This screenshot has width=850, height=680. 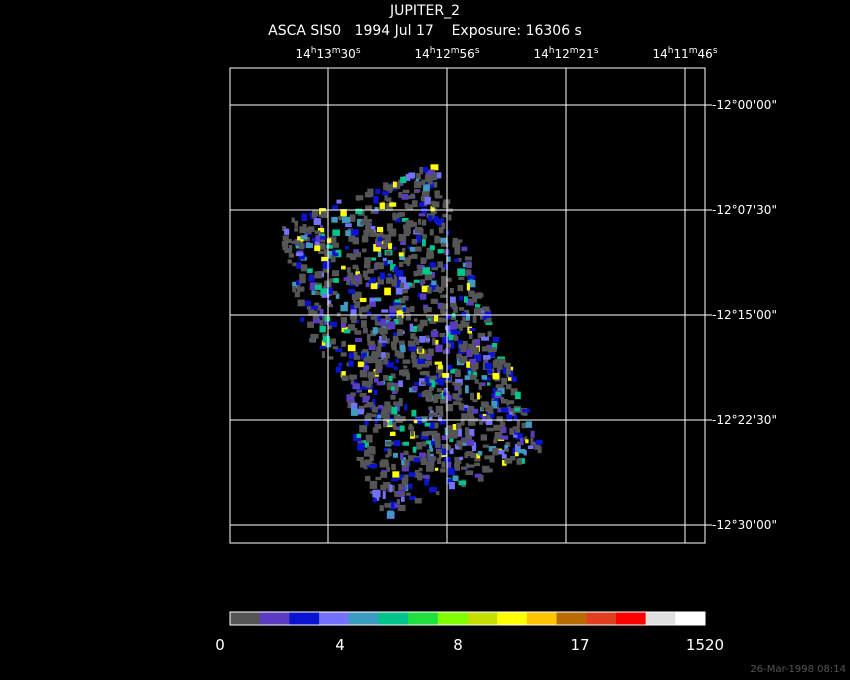 What do you see at coordinates (446, 53) in the screenshot?
I see `ra-label: 14h12m56s` at bounding box center [446, 53].